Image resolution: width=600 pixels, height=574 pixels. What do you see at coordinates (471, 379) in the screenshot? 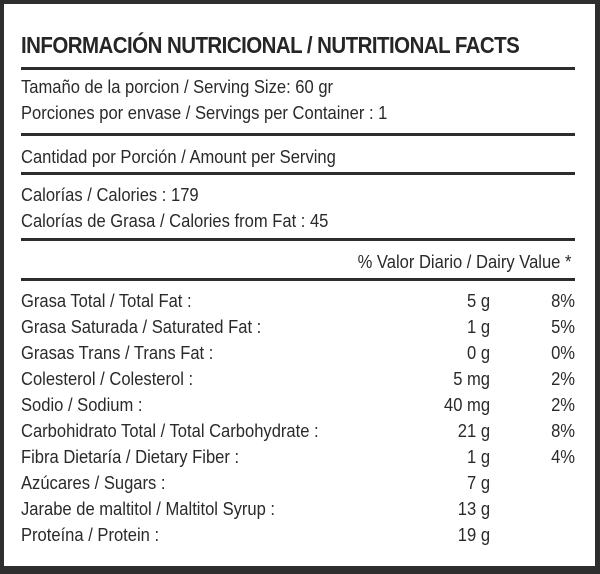
I see `nutrient-amount: 5 mg` at bounding box center [471, 379].